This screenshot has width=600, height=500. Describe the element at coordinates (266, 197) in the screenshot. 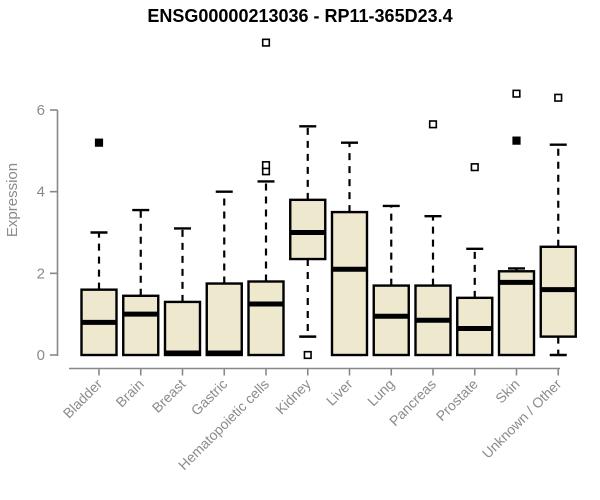

I see `box-hematopoietic-cells` at that location.